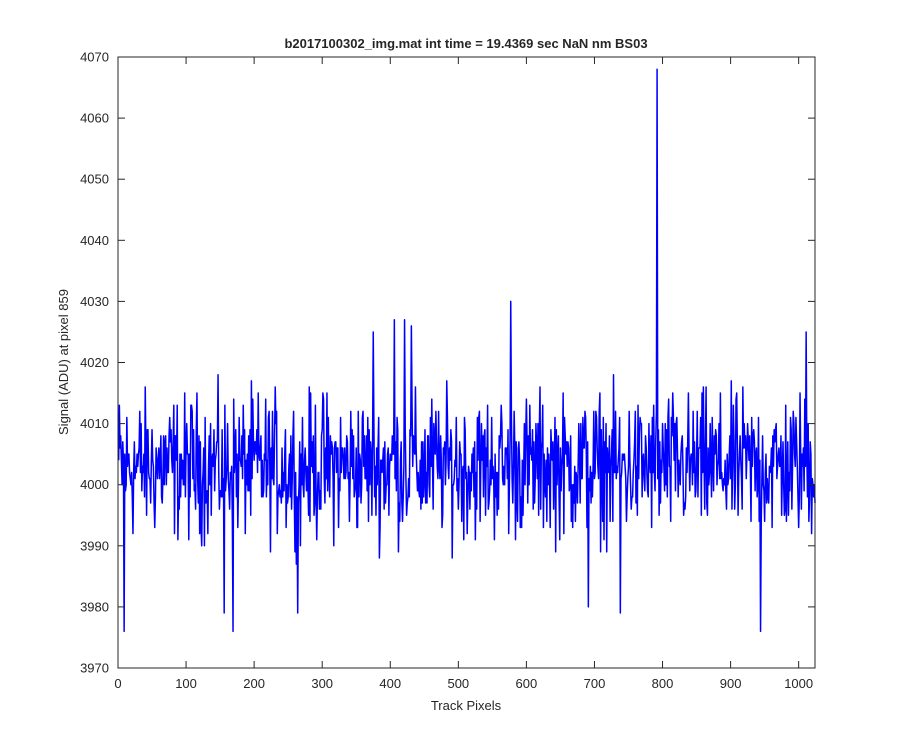  What do you see at coordinates (94, 301) in the screenshot?
I see `y-tick-label: 4030` at bounding box center [94, 301].